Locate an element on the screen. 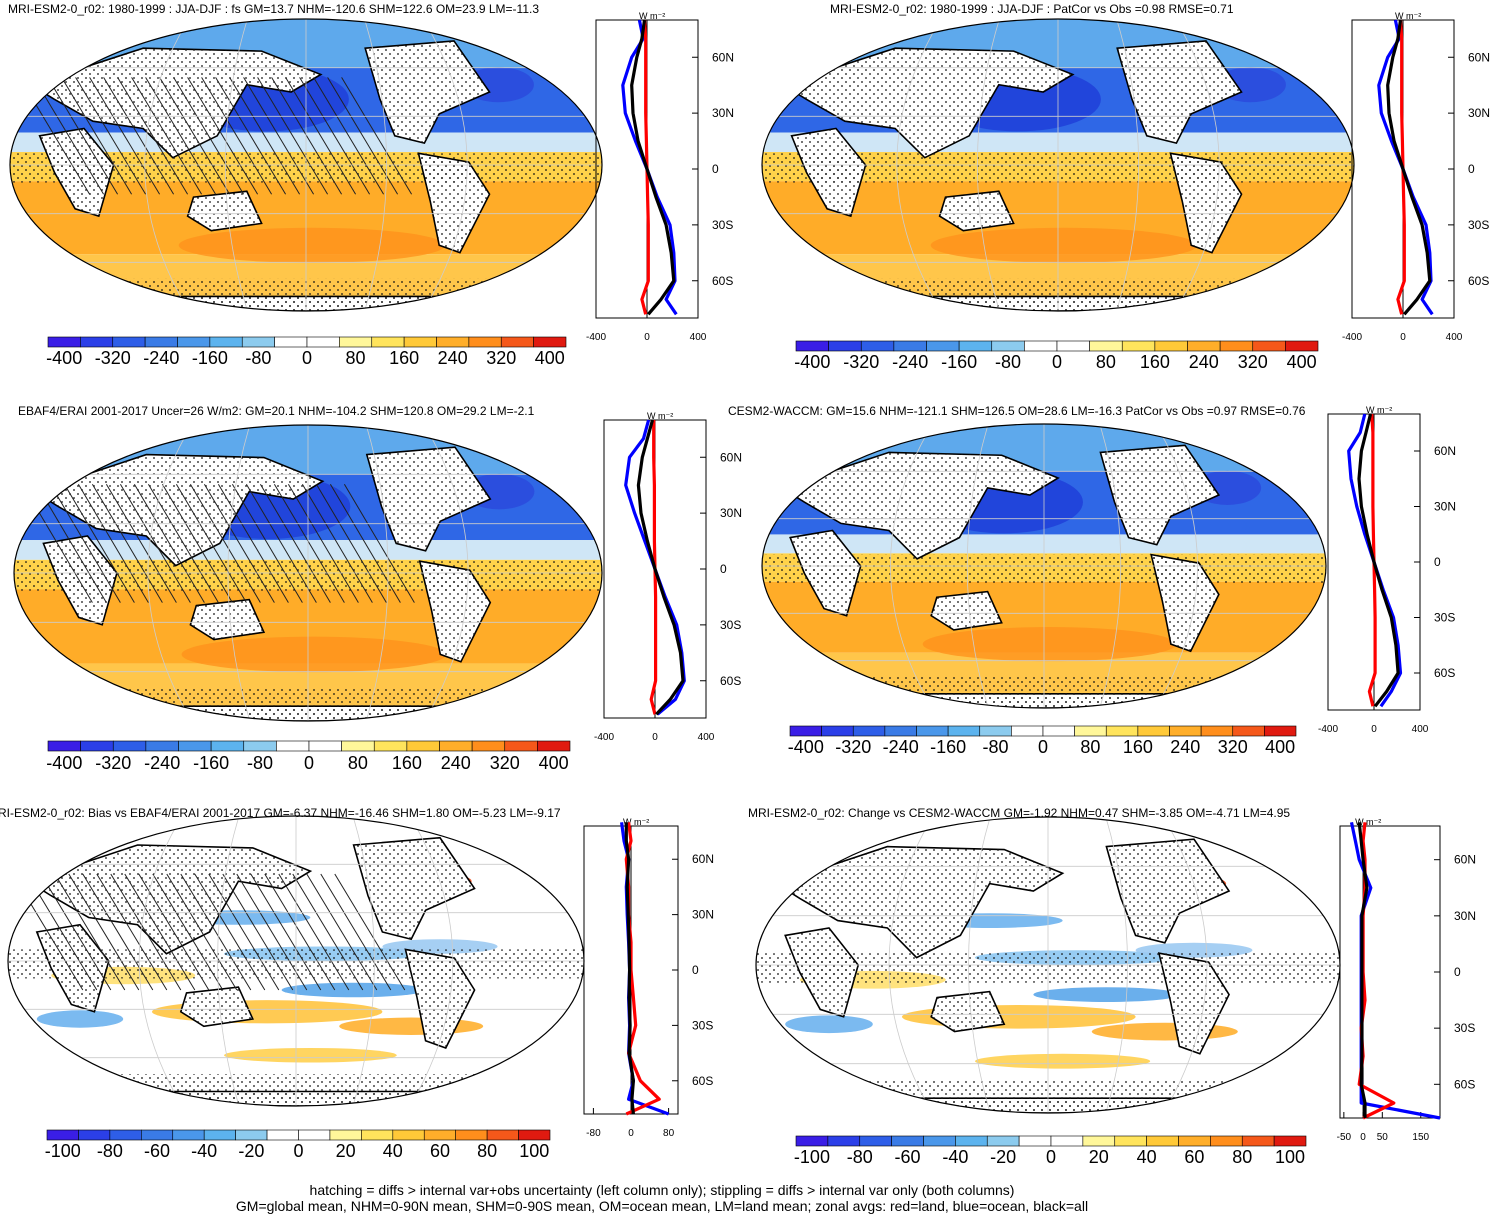 The width and height of the screenshot is (1496, 1214). zonal-average-plot: W m⁻² -400 0 400 60N 30N 0 30S 60S is located at coordinates (1416, 177).